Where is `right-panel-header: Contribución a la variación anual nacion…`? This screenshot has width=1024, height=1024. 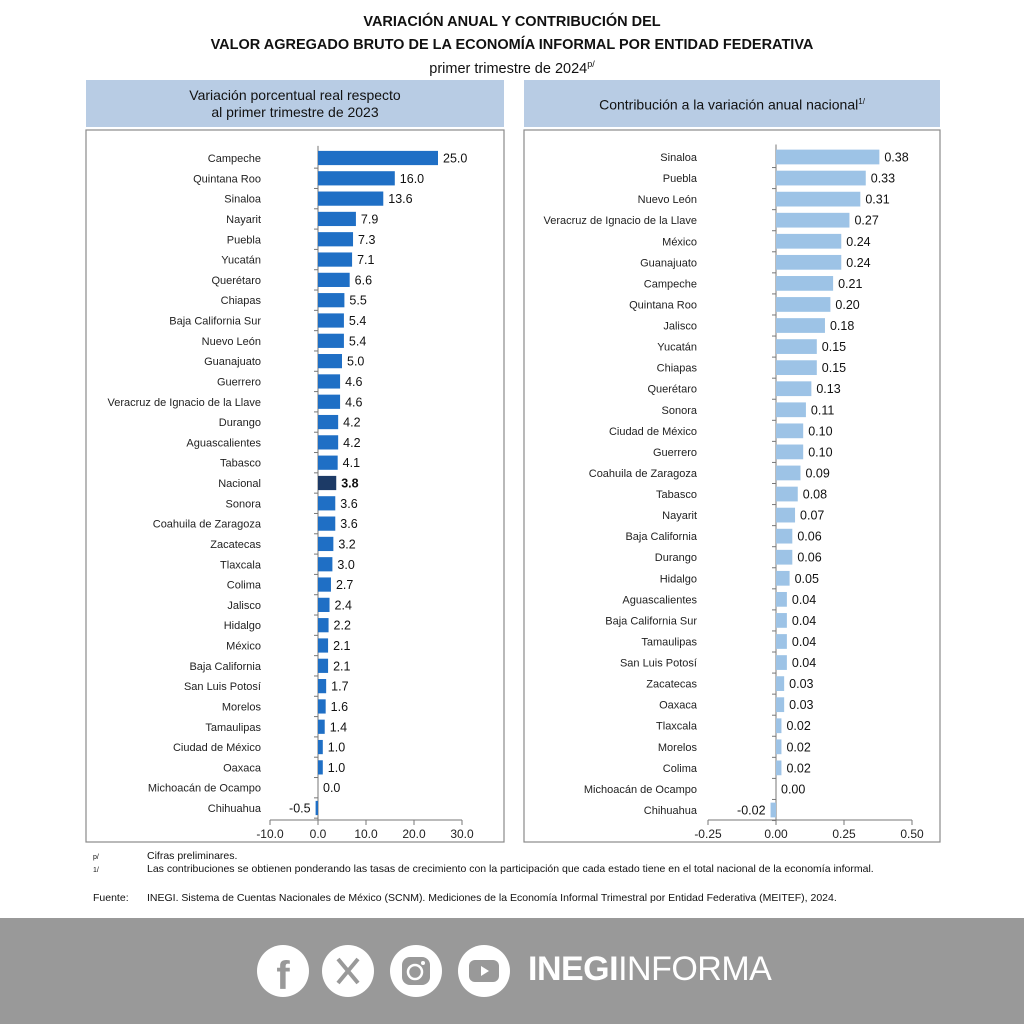 right-panel-header: Contribución a la variación anual nacion… is located at coordinates (732, 103).